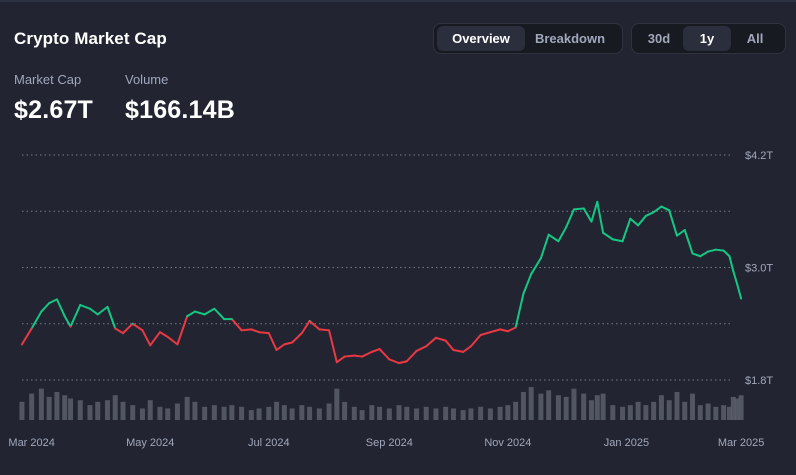  Describe the element at coordinates (759, 156) in the screenshot. I see `y-tick-label-2: $4.2T` at that location.